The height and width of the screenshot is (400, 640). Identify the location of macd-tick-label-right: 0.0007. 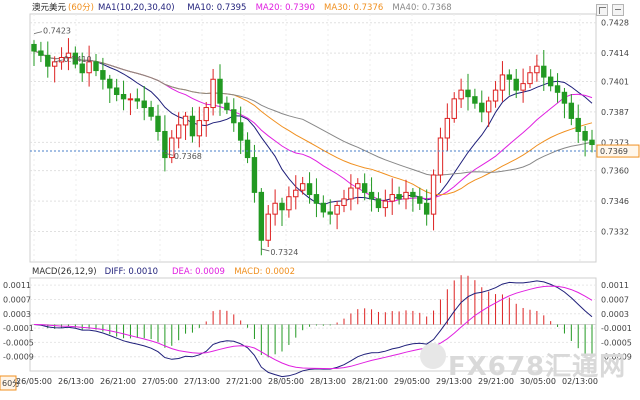
(615, 299).